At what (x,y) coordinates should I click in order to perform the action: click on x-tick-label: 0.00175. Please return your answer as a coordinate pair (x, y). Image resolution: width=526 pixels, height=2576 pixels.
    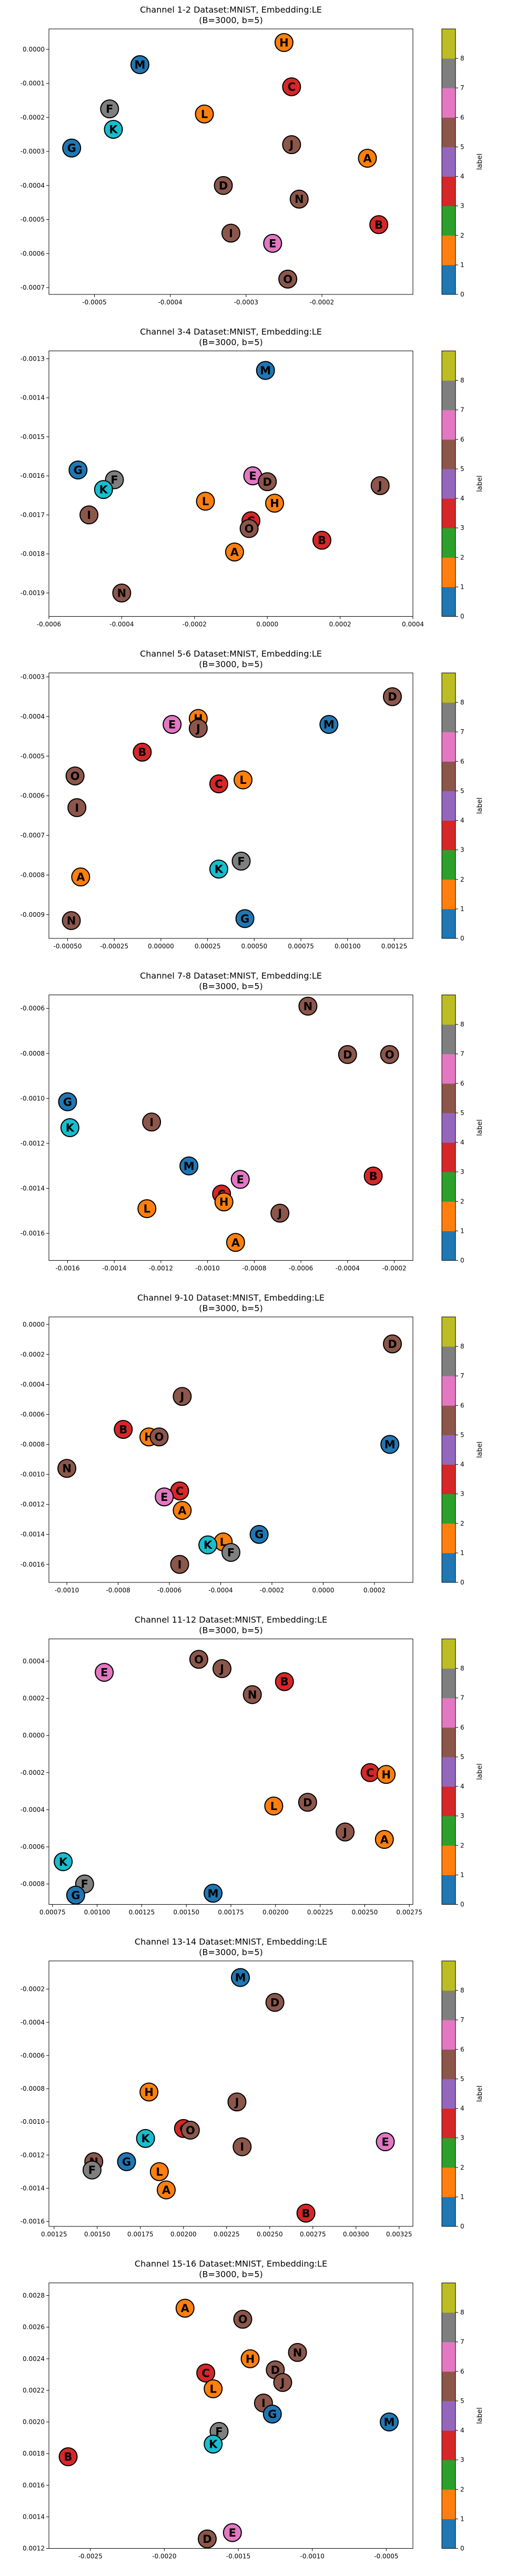
    Looking at the image, I should click on (231, 1912).